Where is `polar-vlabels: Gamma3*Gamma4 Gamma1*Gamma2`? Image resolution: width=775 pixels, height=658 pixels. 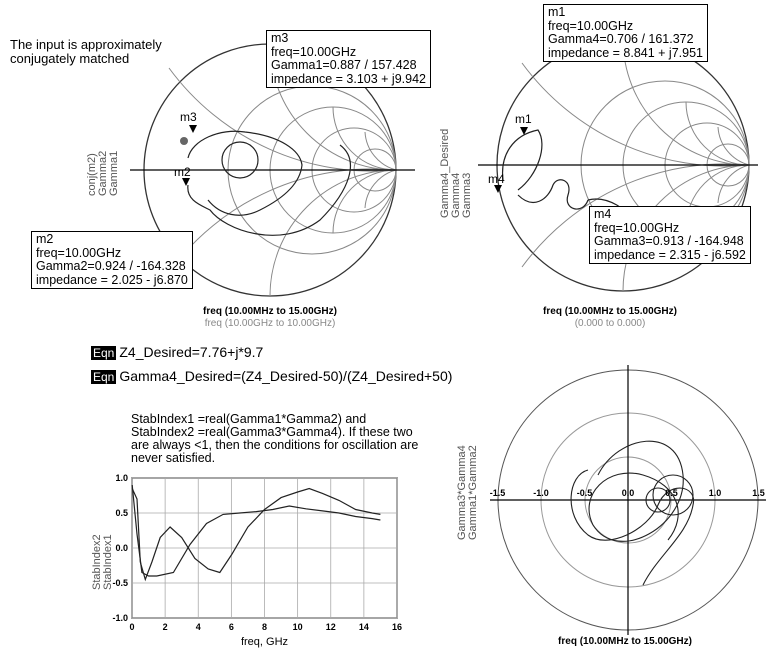 polar-vlabels: Gamma3*Gamma4 Gamma1*Gamma2 is located at coordinates (467, 492).